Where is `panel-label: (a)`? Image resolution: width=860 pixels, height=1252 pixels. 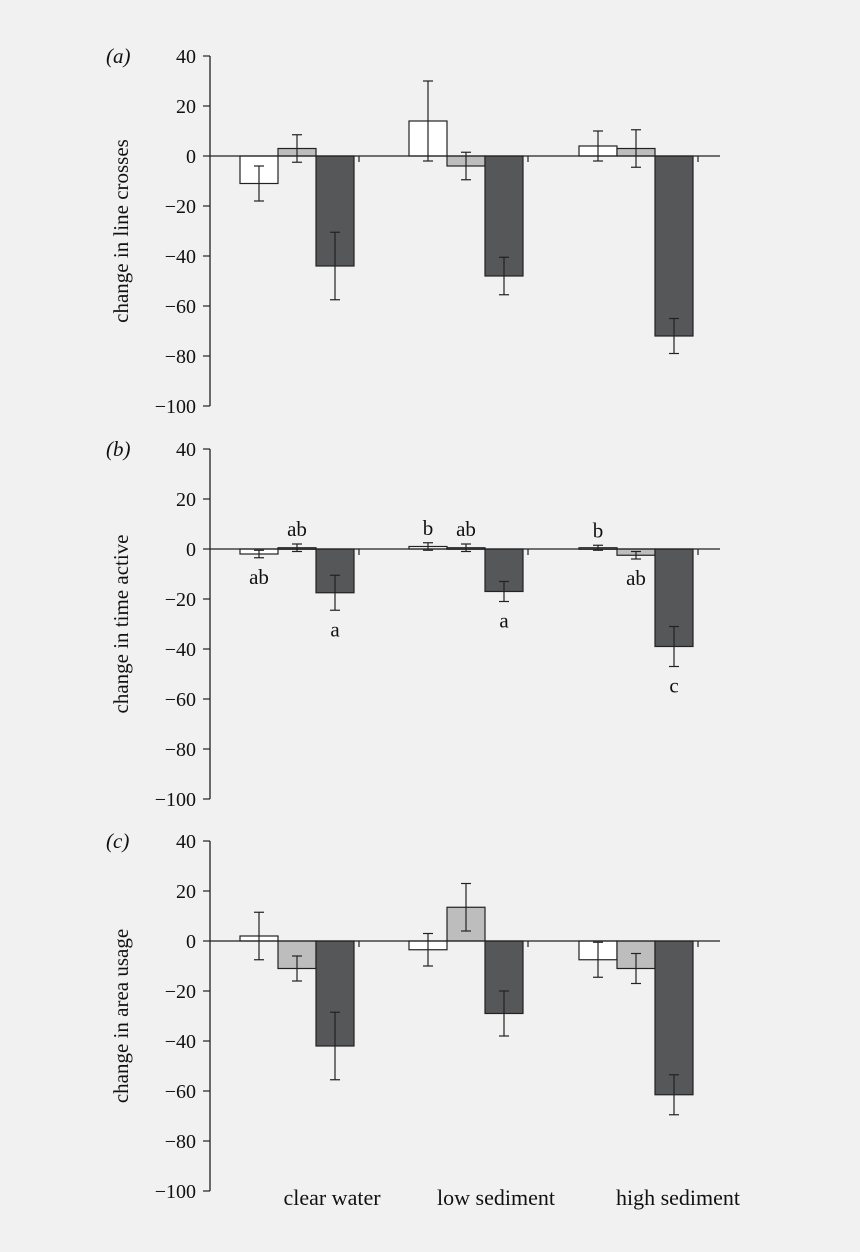 panel-label: (a) is located at coordinates (118, 56).